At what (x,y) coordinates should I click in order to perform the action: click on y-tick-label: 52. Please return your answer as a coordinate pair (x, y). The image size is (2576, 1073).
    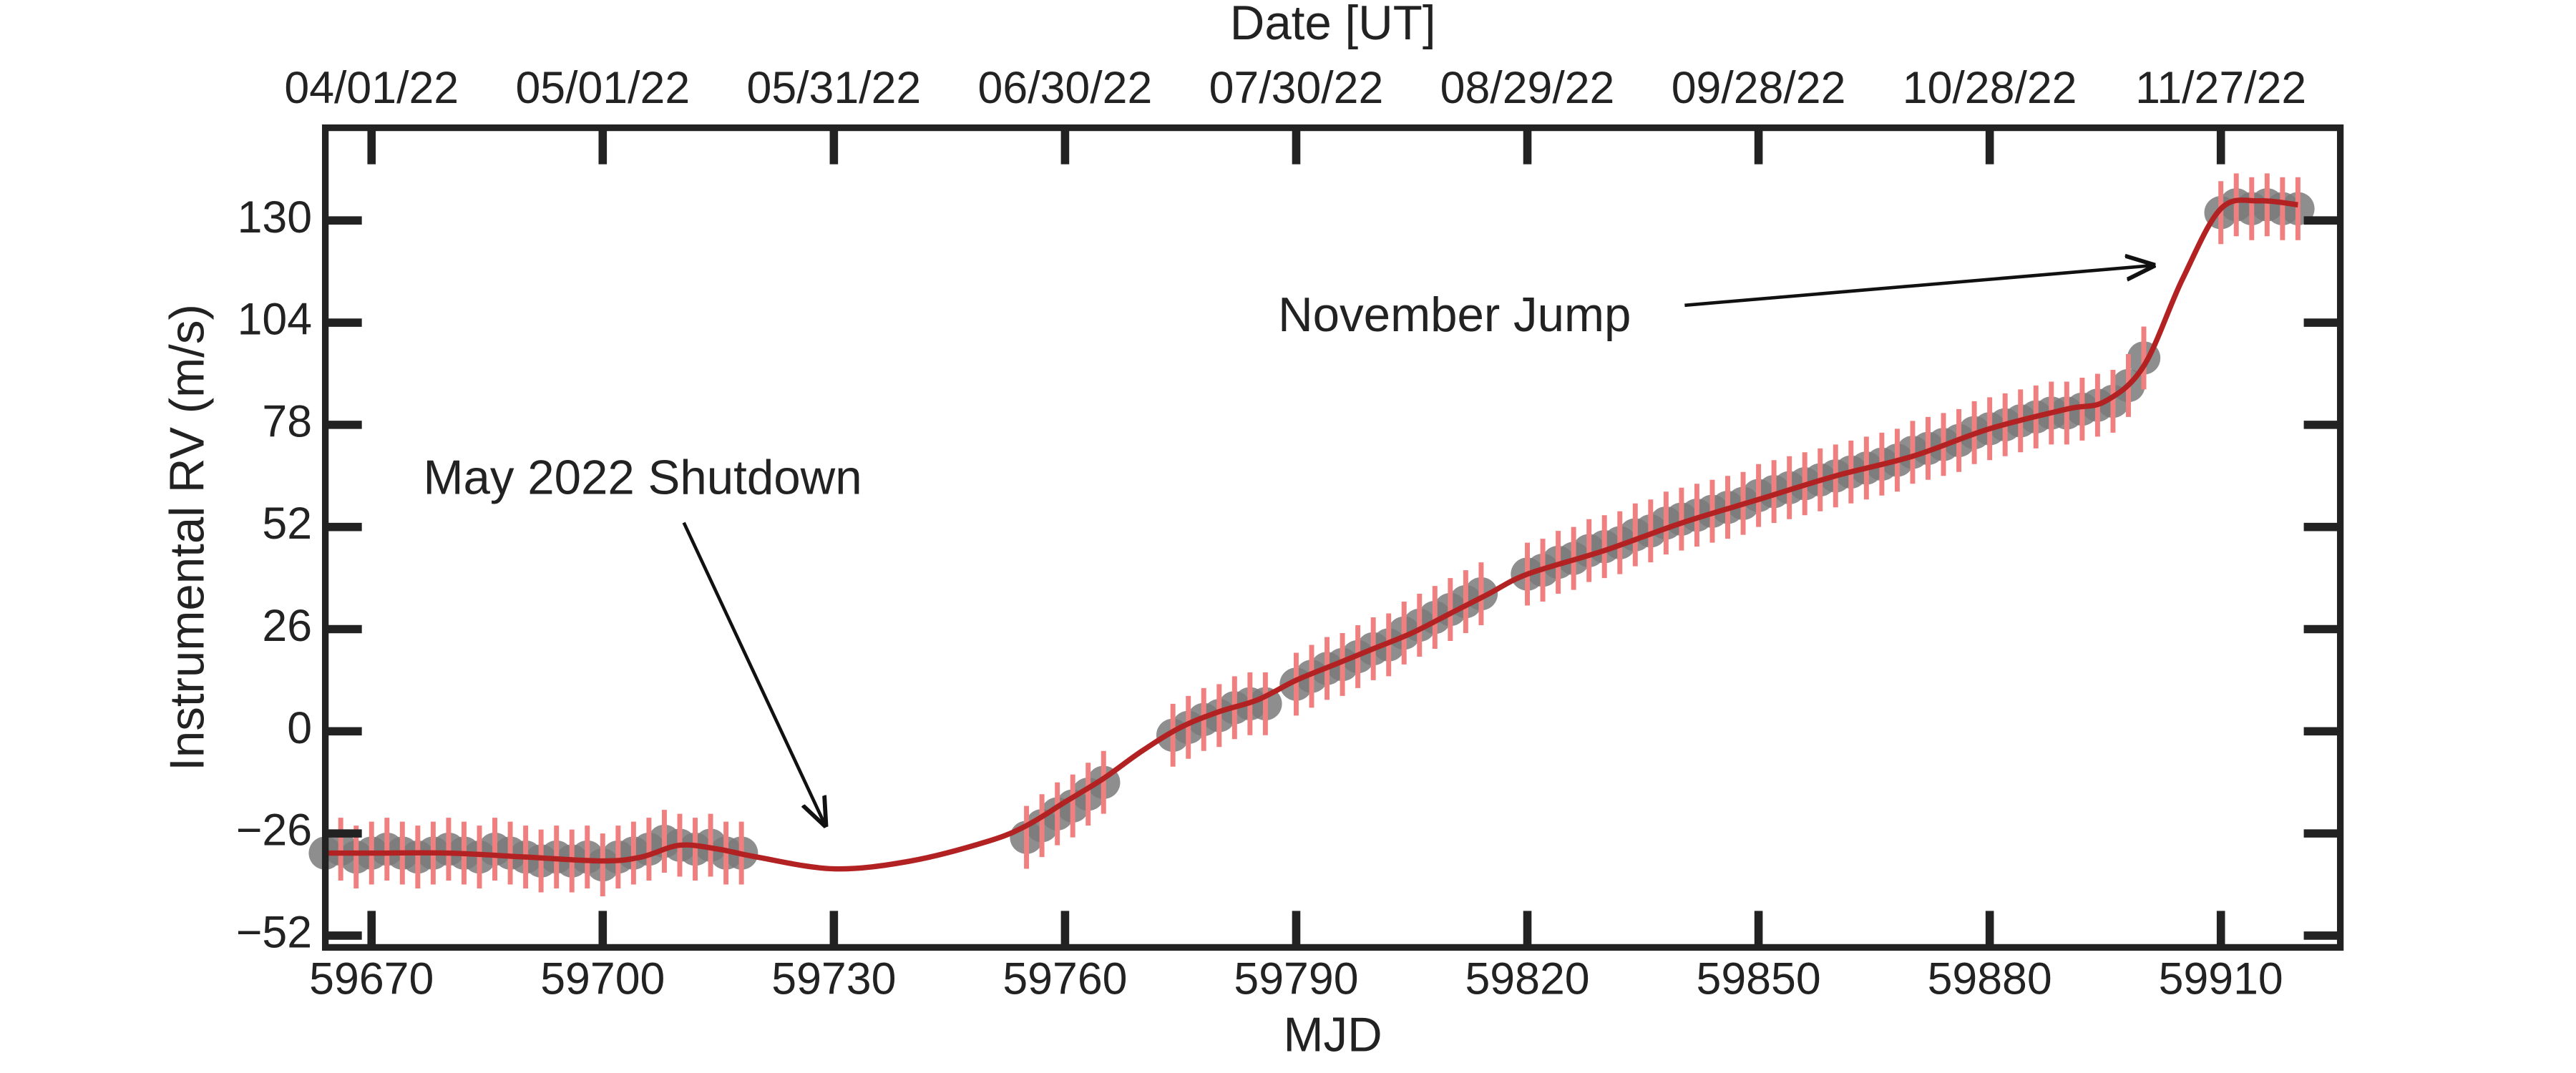
    Looking at the image, I should click on (287, 524).